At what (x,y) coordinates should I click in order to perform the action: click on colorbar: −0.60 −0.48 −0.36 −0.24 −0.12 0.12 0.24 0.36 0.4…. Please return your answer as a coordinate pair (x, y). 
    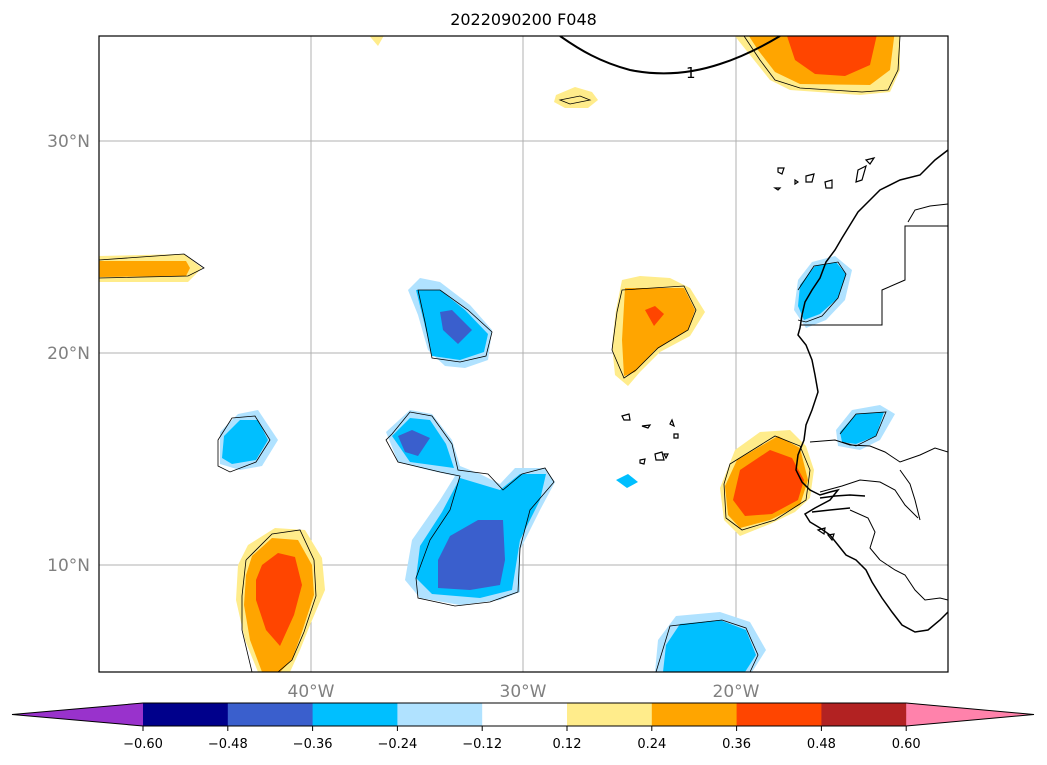
    Looking at the image, I should click on (523, 727).